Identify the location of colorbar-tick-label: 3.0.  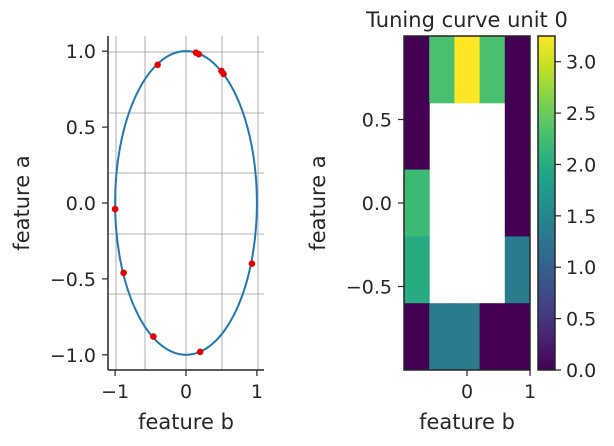
(581, 63).